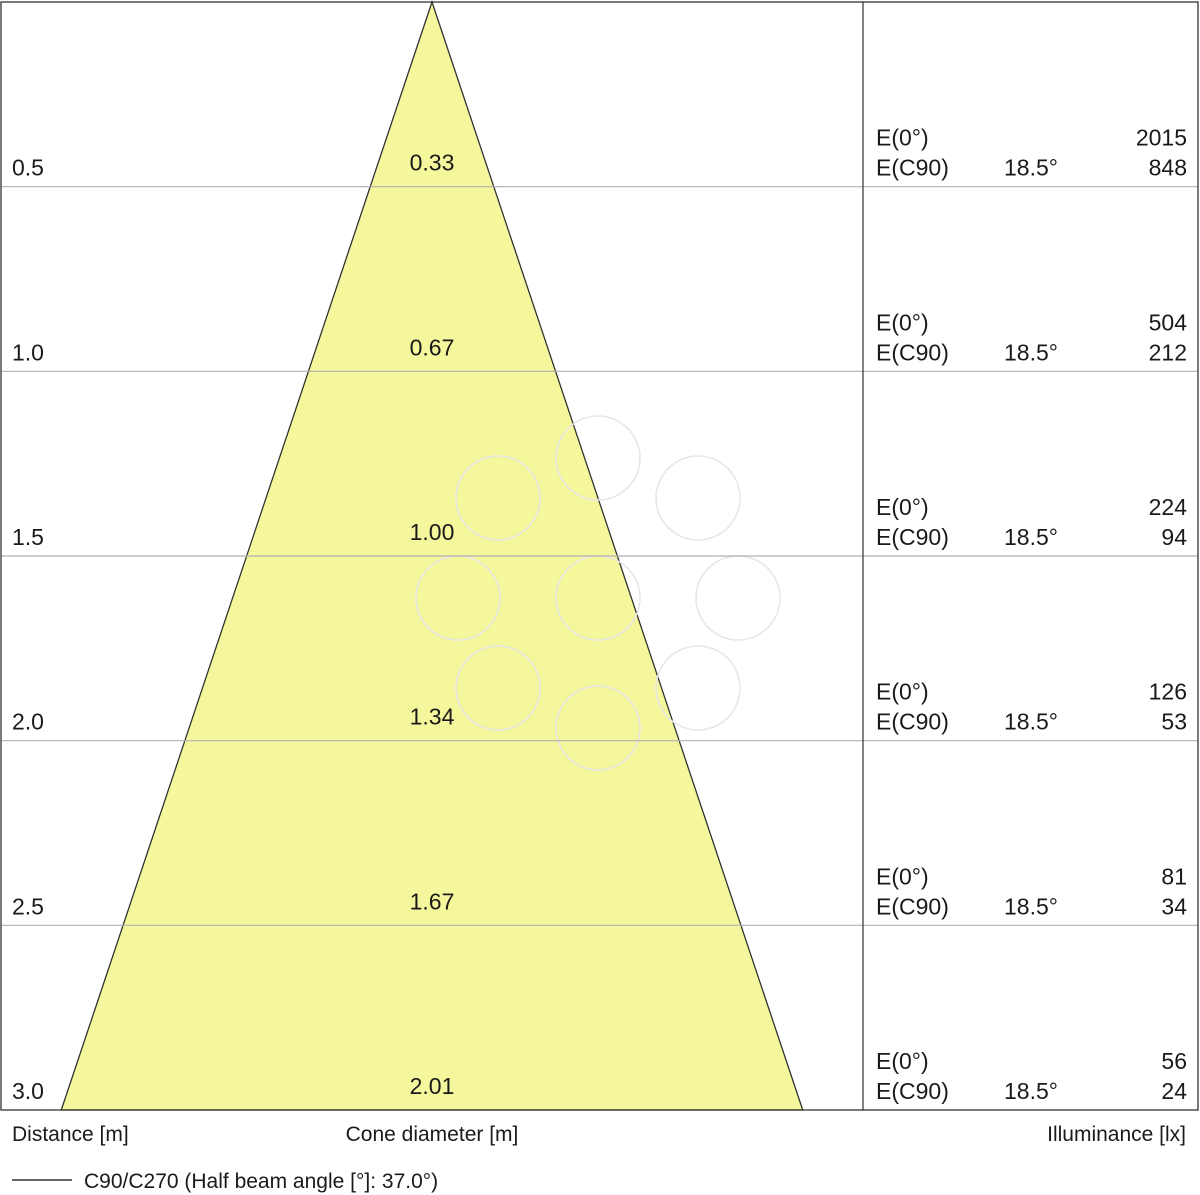 This screenshot has height=1195, width=1200. What do you see at coordinates (28, 537) in the screenshot?
I see `distance-value: 1.5` at bounding box center [28, 537].